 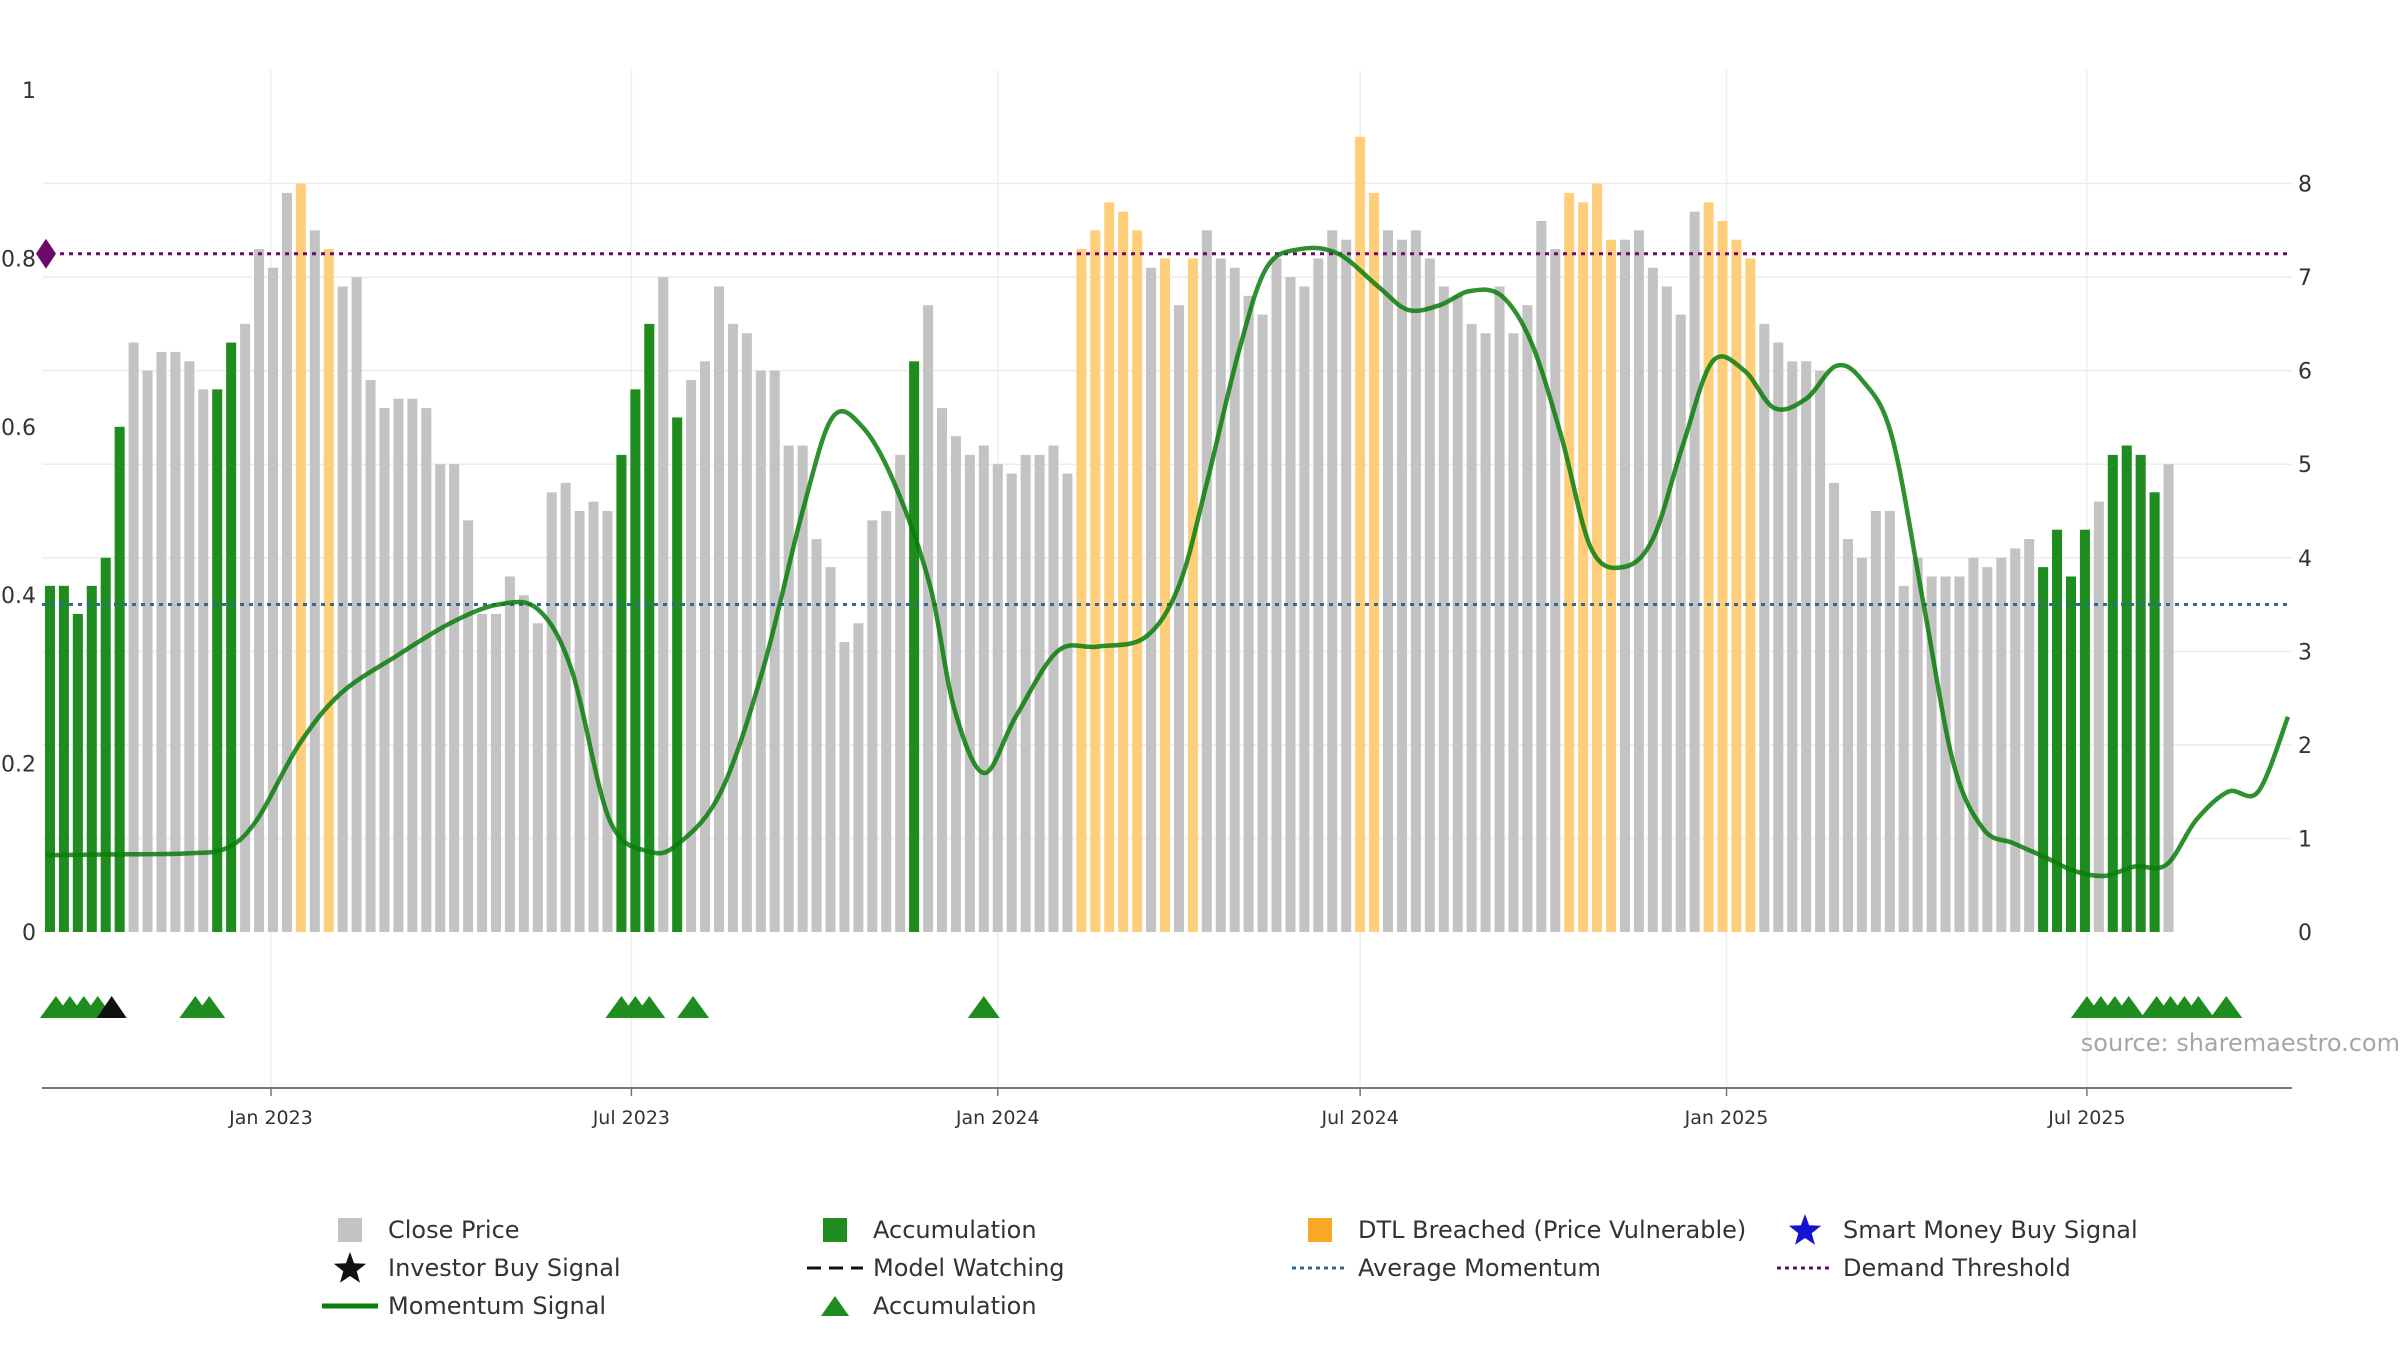 What do you see at coordinates (1320, 1268) in the screenshot?
I see `blue-dotted-icon` at bounding box center [1320, 1268].